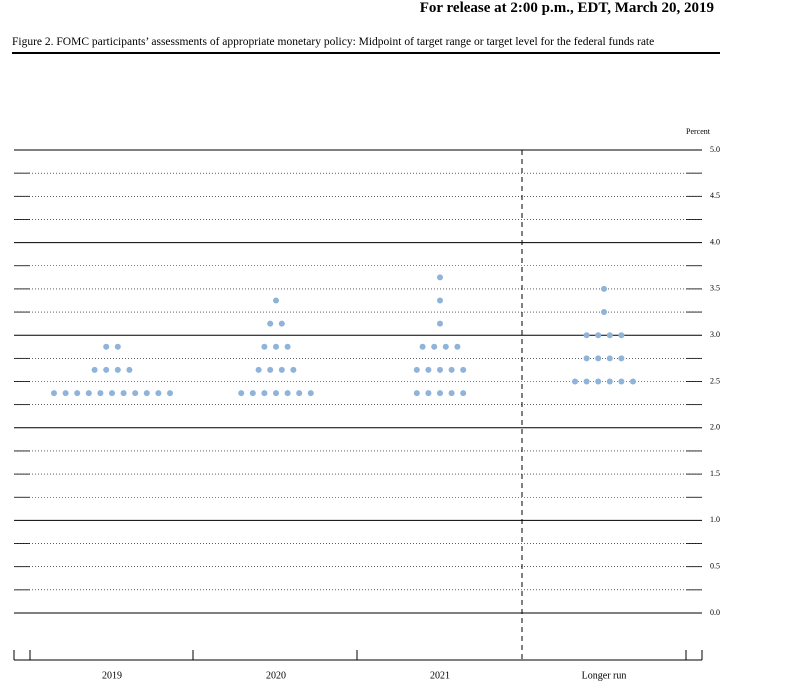  What do you see at coordinates (698, 131) in the screenshot?
I see `y-axis-label: Percent` at bounding box center [698, 131].